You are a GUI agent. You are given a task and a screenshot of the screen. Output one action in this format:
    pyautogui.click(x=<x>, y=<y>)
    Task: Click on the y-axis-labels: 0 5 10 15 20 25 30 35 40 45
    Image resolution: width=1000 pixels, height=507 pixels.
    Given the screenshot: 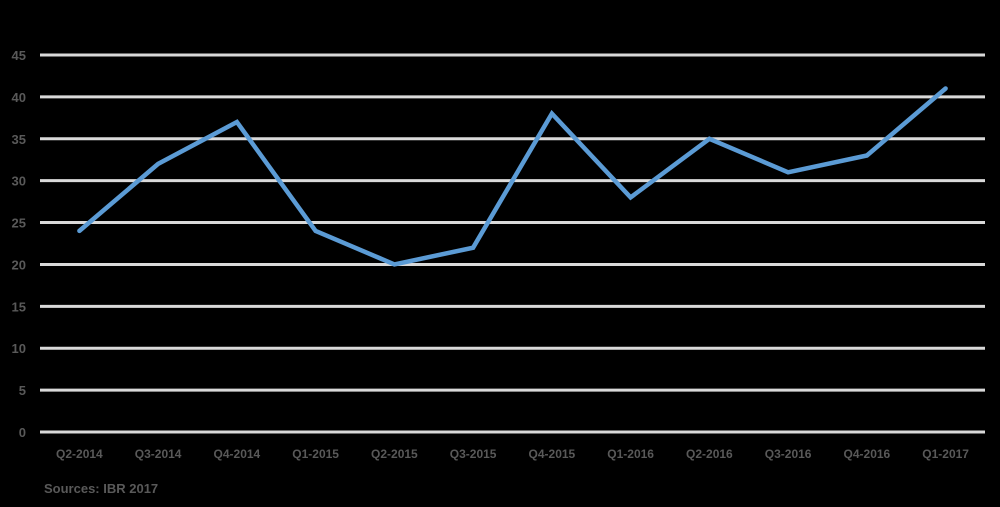 What is the action you would take?
    pyautogui.click(x=19, y=244)
    